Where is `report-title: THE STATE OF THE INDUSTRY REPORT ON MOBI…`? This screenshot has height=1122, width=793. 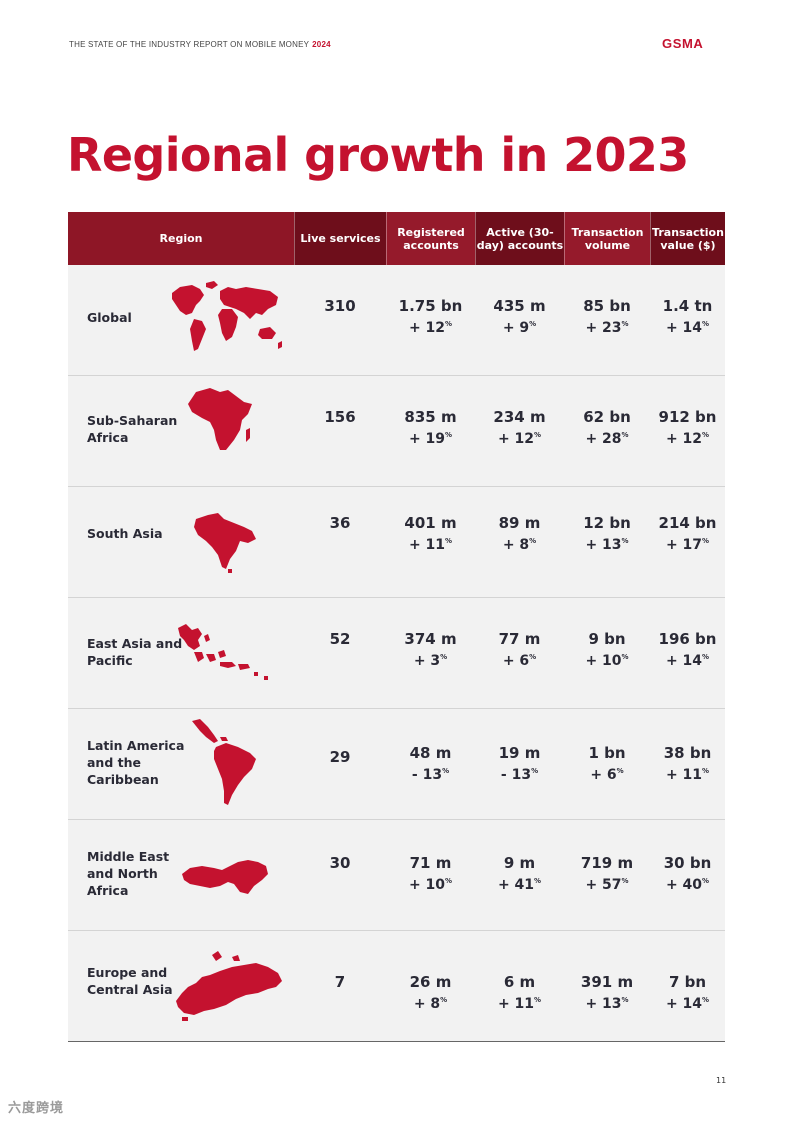 report-title: THE STATE OF THE INDUSTRY REPORT ON MOBI… is located at coordinates (189, 44).